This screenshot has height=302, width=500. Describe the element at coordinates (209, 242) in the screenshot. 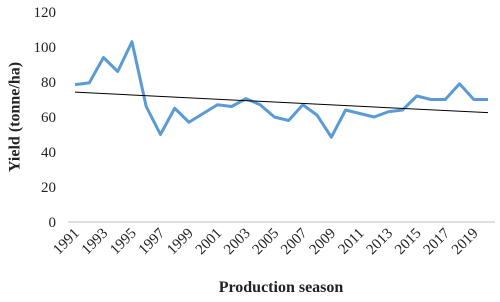

I see `x-tick-label: 2001` at that location.